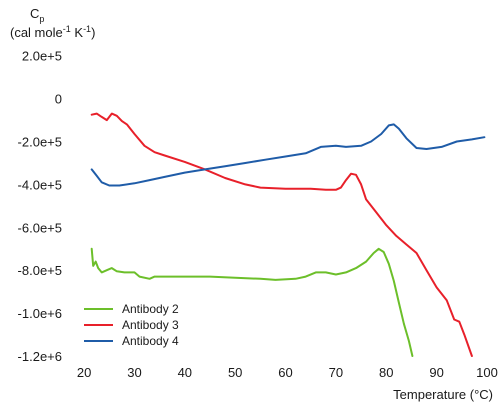 This screenshot has height=408, width=500. What do you see at coordinates (150, 309) in the screenshot?
I see `legend-label: Antibody 2` at bounding box center [150, 309].